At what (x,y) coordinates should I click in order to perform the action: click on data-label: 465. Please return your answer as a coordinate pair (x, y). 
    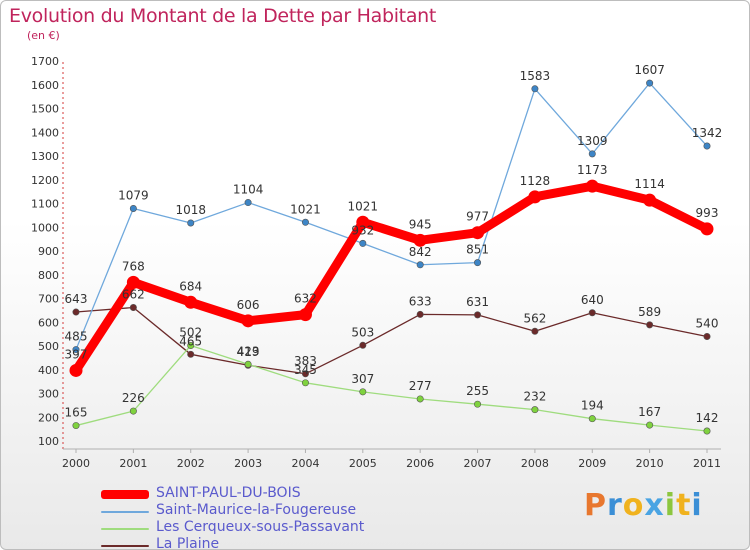
    Looking at the image, I should click on (190, 341).